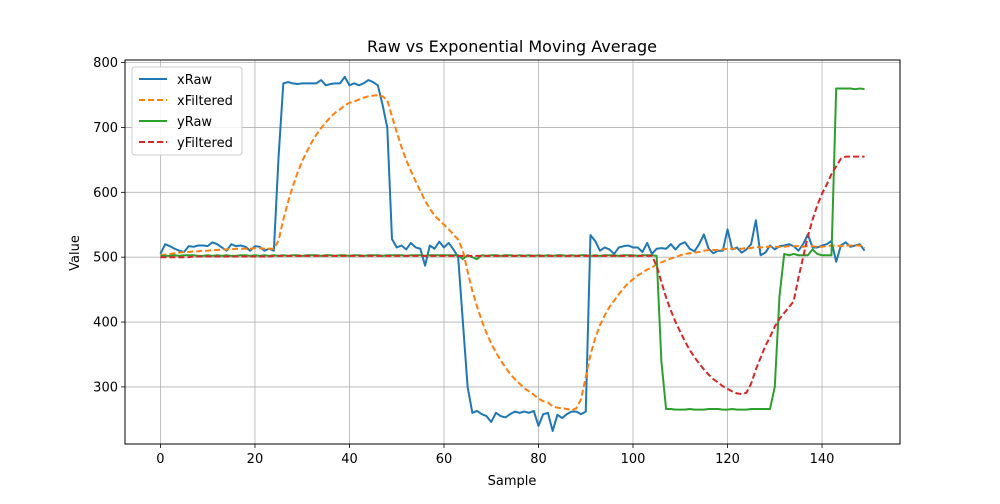 The width and height of the screenshot is (1000, 504). Describe the element at coordinates (194, 80) in the screenshot. I see `legend-label-xraw: xRaw` at that location.